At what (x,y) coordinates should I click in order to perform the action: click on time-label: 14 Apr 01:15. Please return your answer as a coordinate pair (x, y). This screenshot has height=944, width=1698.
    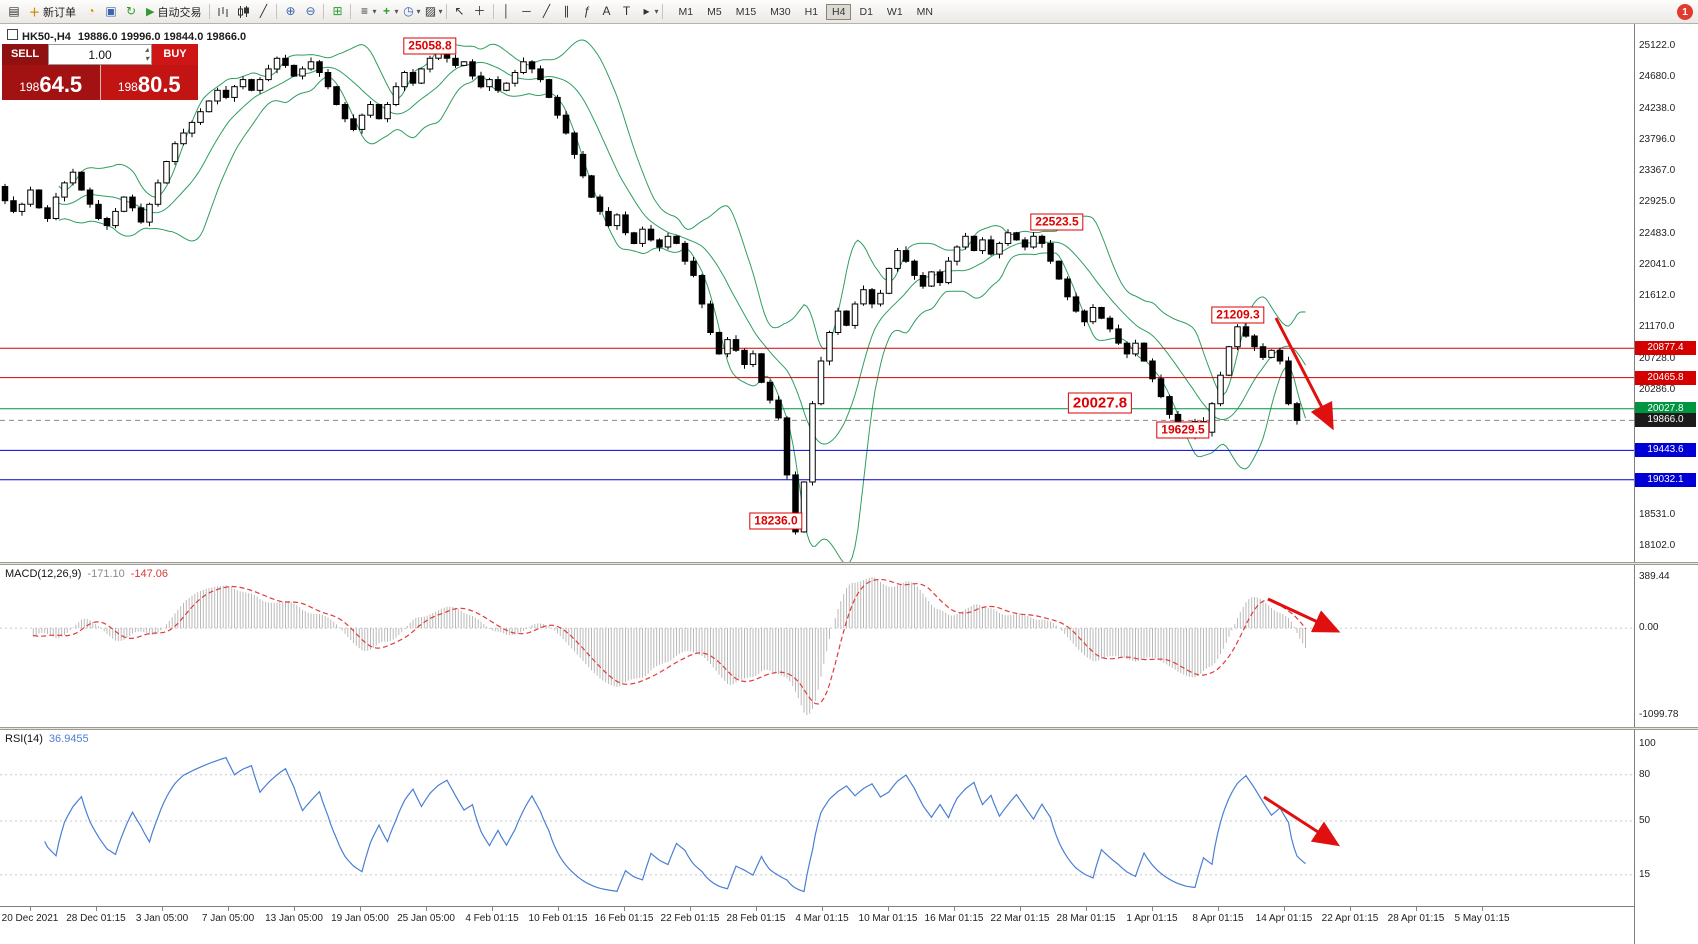
    Looking at the image, I should click on (1284, 918).